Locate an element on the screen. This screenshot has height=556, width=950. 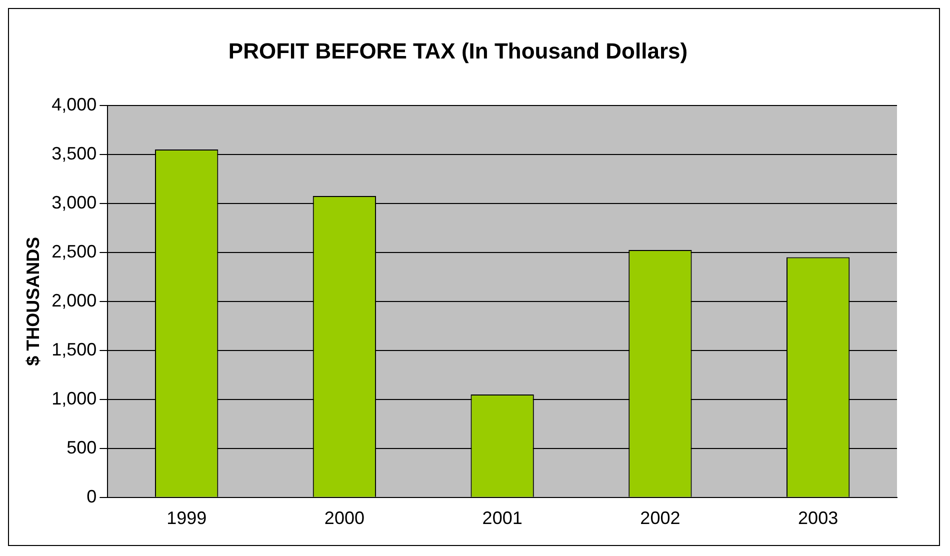
x-tick-label: 2000 is located at coordinates (344, 518).